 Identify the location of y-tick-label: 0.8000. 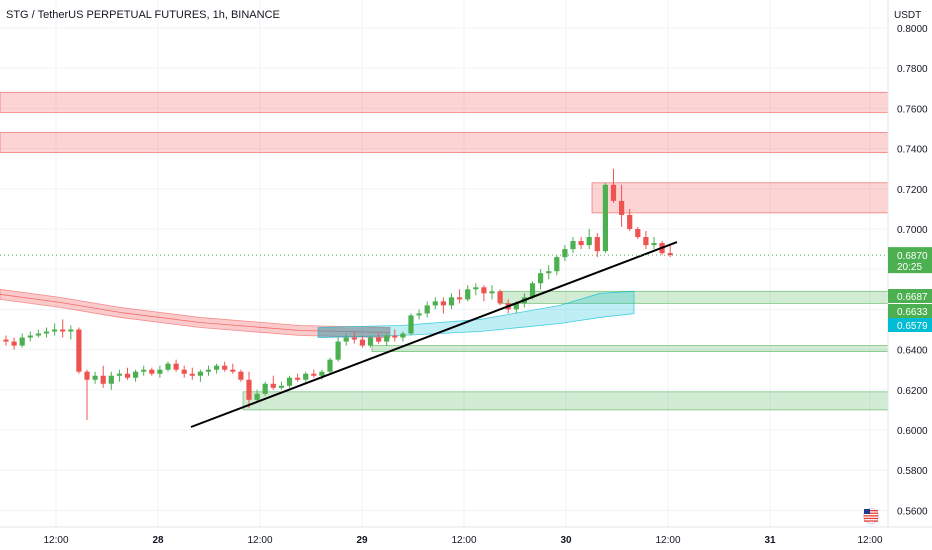
(912, 29).